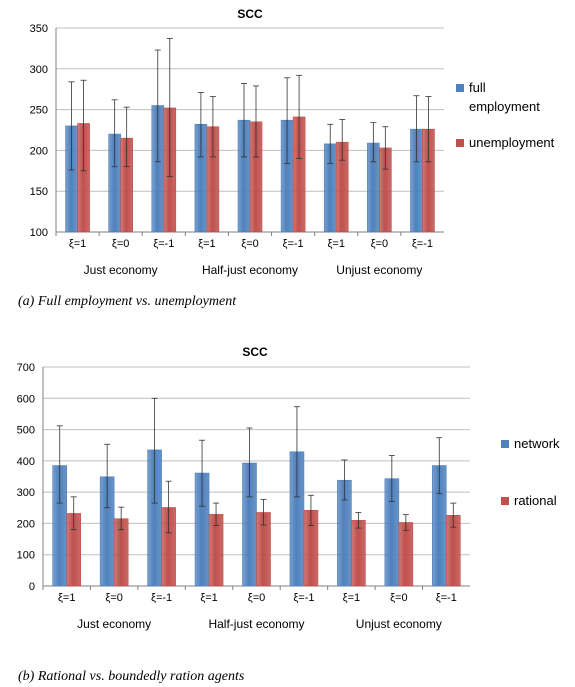  What do you see at coordinates (504, 106) in the screenshot?
I see `legend-label: employment` at bounding box center [504, 106].